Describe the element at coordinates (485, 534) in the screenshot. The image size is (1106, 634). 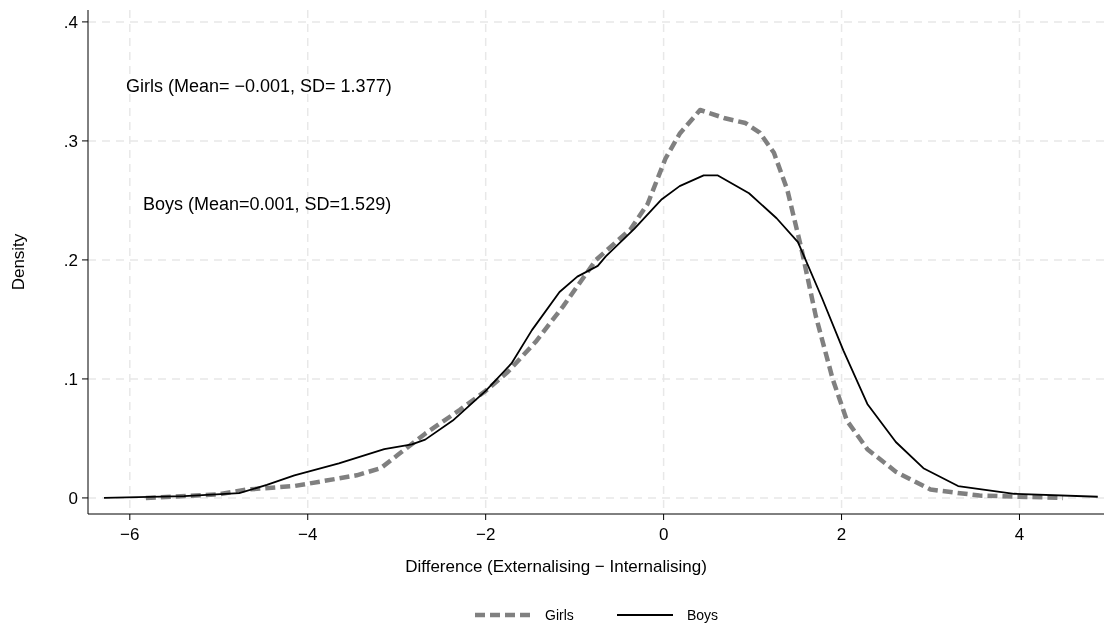
I see `x-tick-label: −2` at that location.